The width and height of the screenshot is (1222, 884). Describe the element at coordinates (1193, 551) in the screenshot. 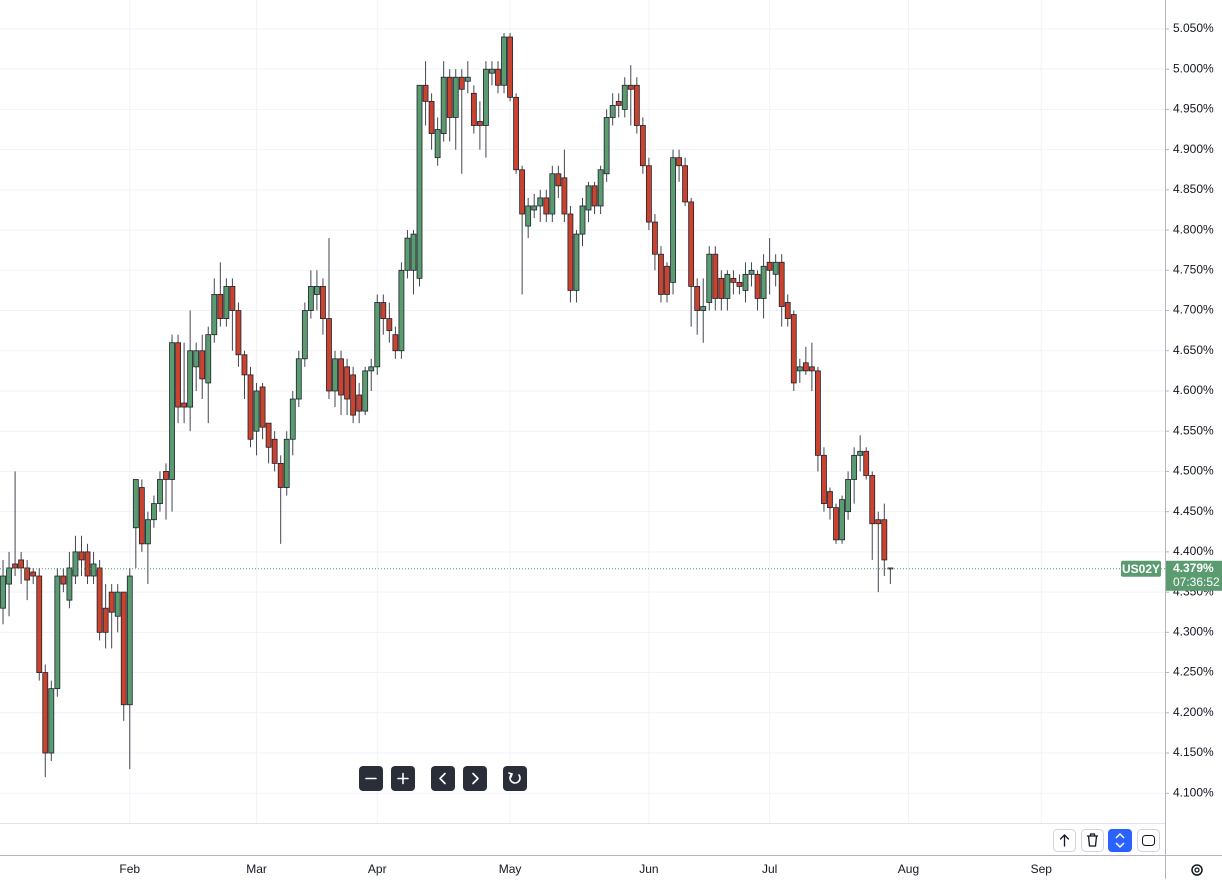

I see `y-tick-label: 4.400%` at that location.